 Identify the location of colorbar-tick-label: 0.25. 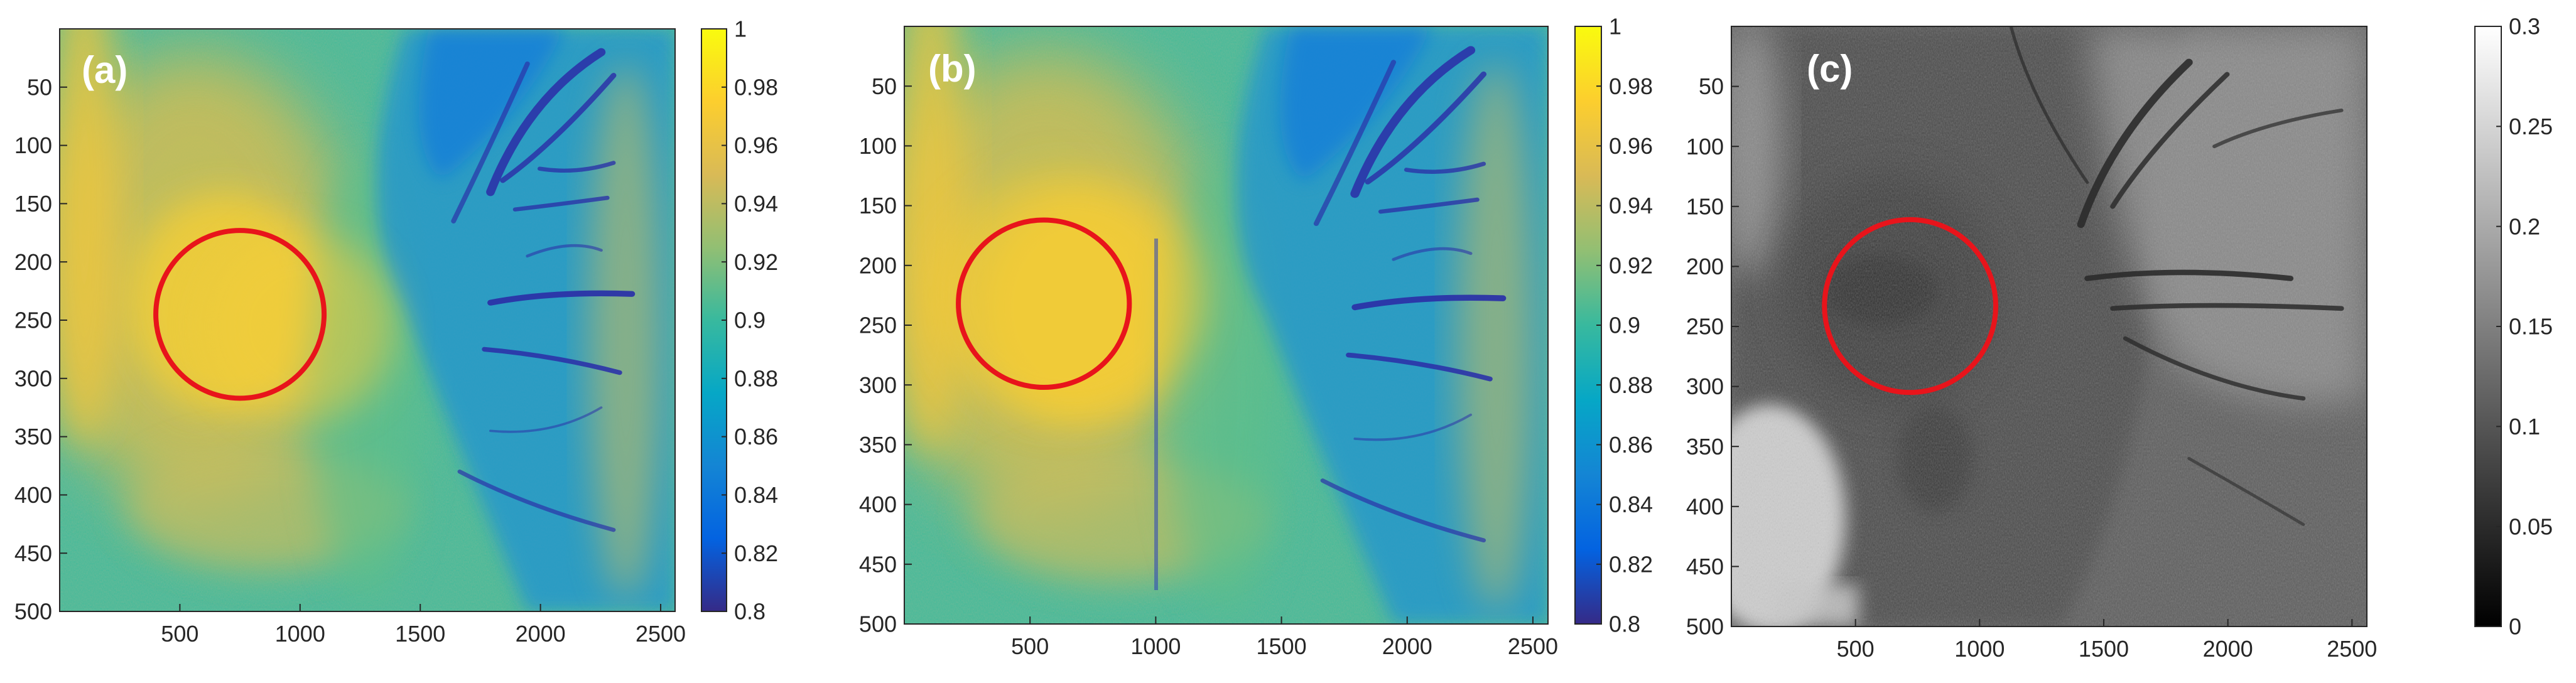
(2531, 127).